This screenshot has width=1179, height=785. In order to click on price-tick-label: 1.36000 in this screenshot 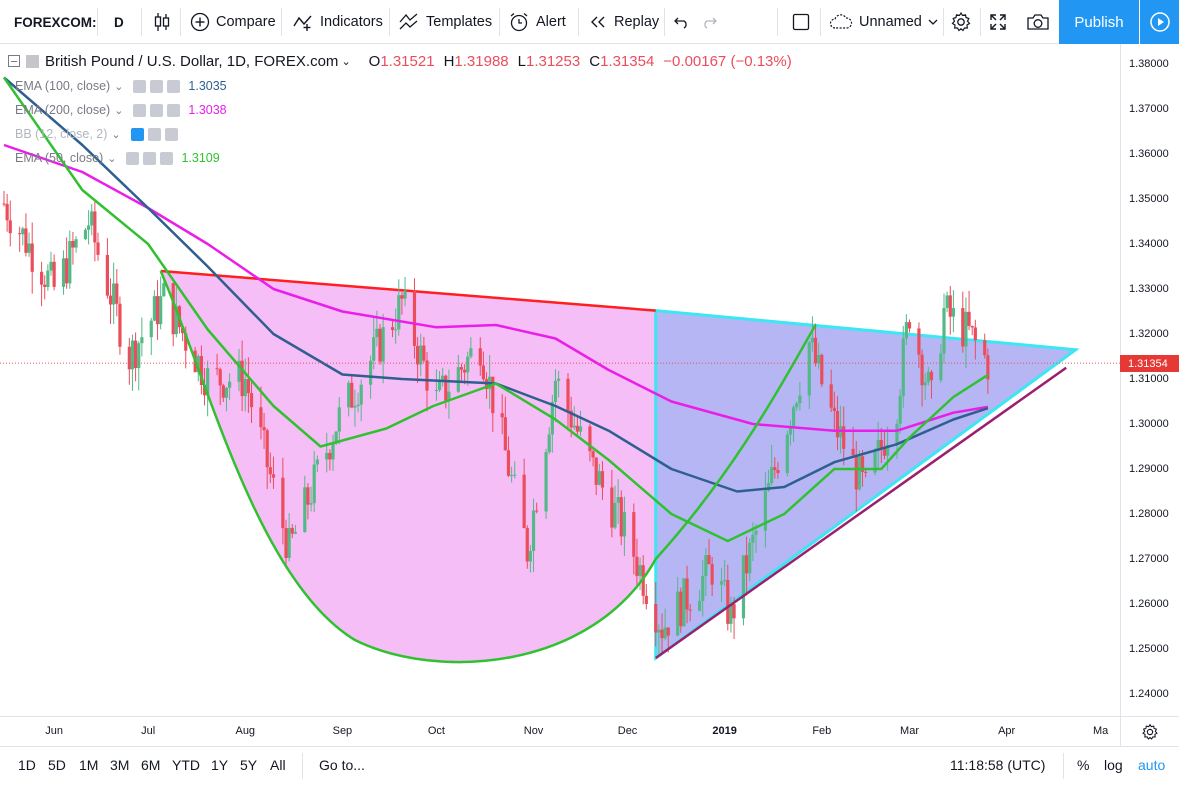, I will do `click(1149, 154)`.